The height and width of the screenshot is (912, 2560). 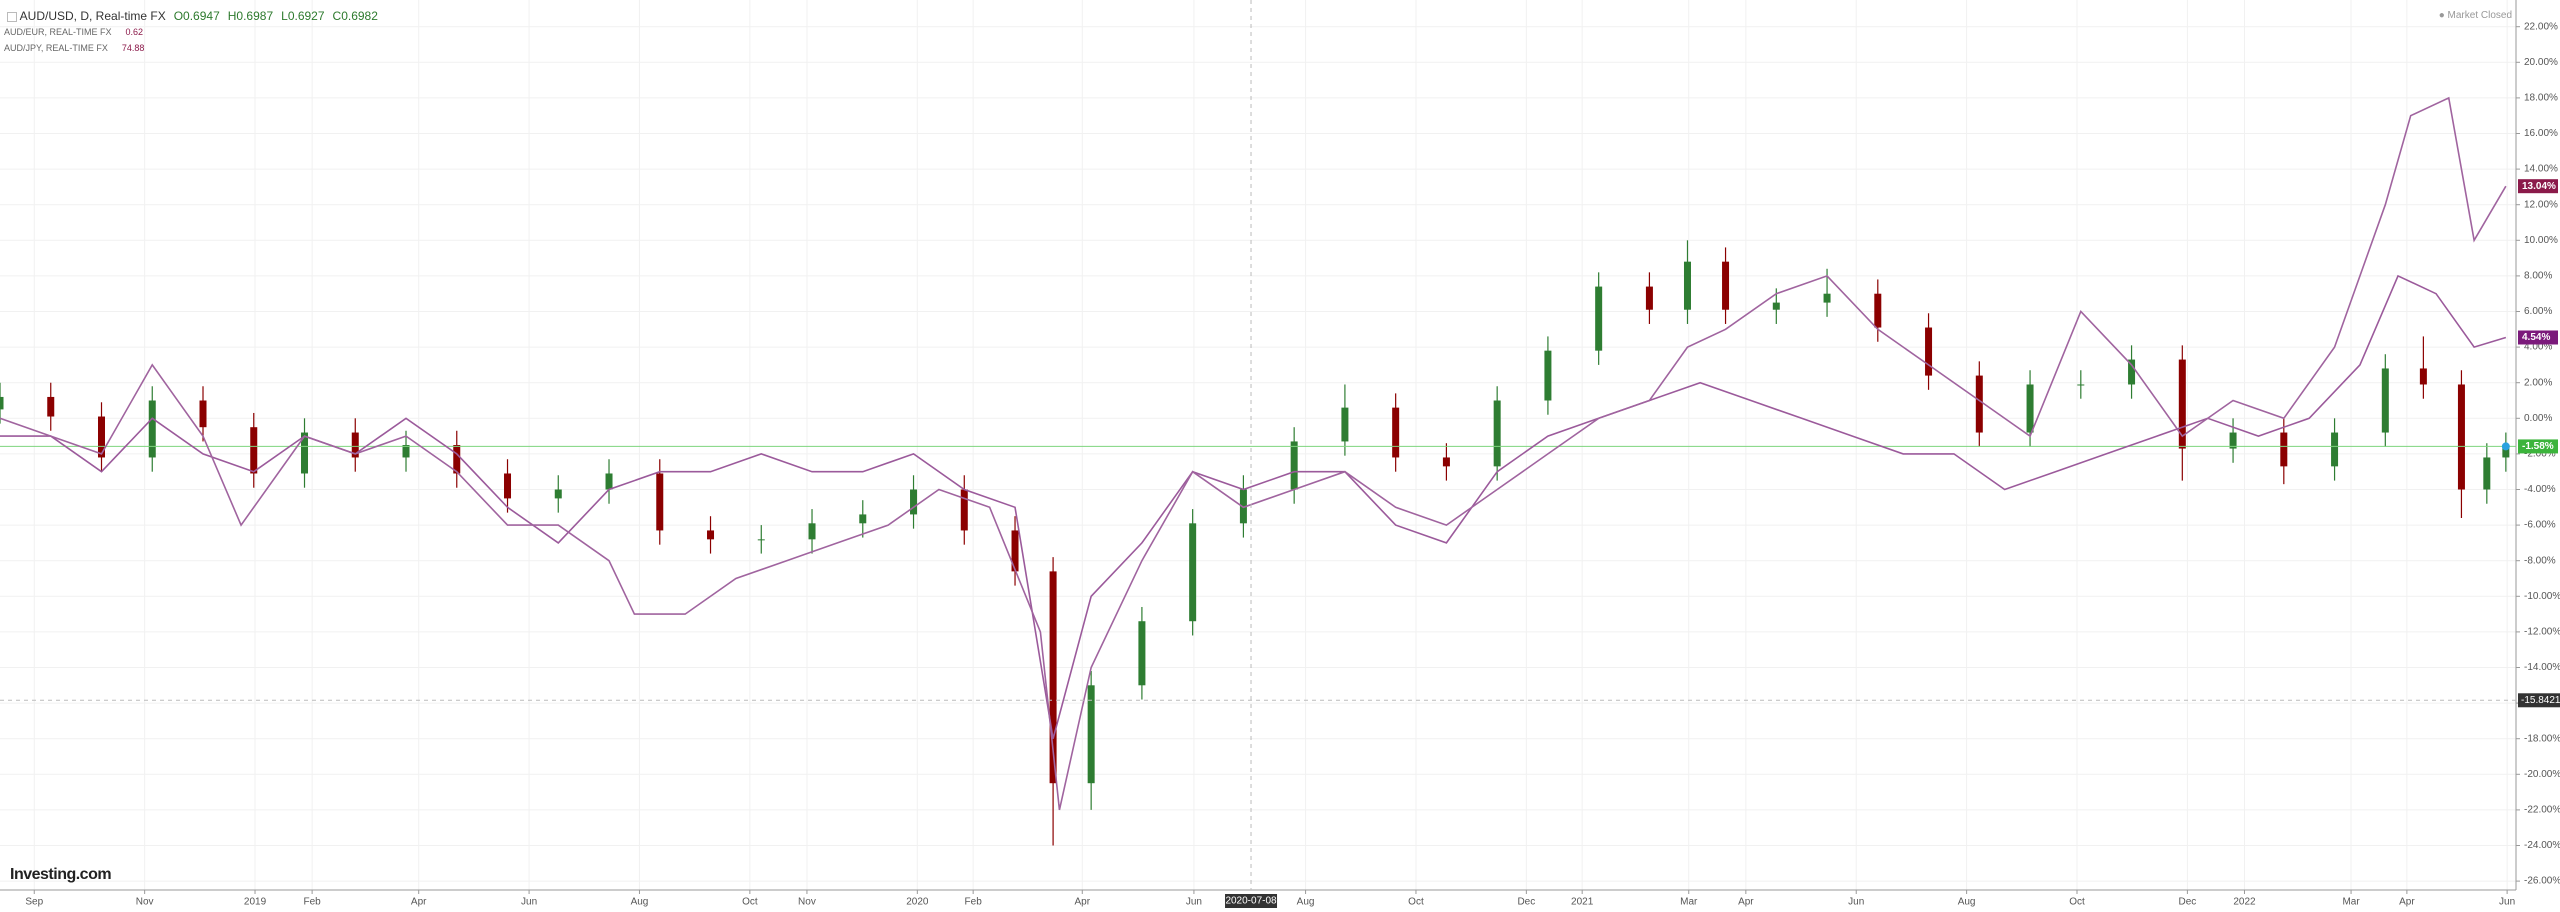 I want to click on x-tick-label: 2019, so click(x=255, y=902).